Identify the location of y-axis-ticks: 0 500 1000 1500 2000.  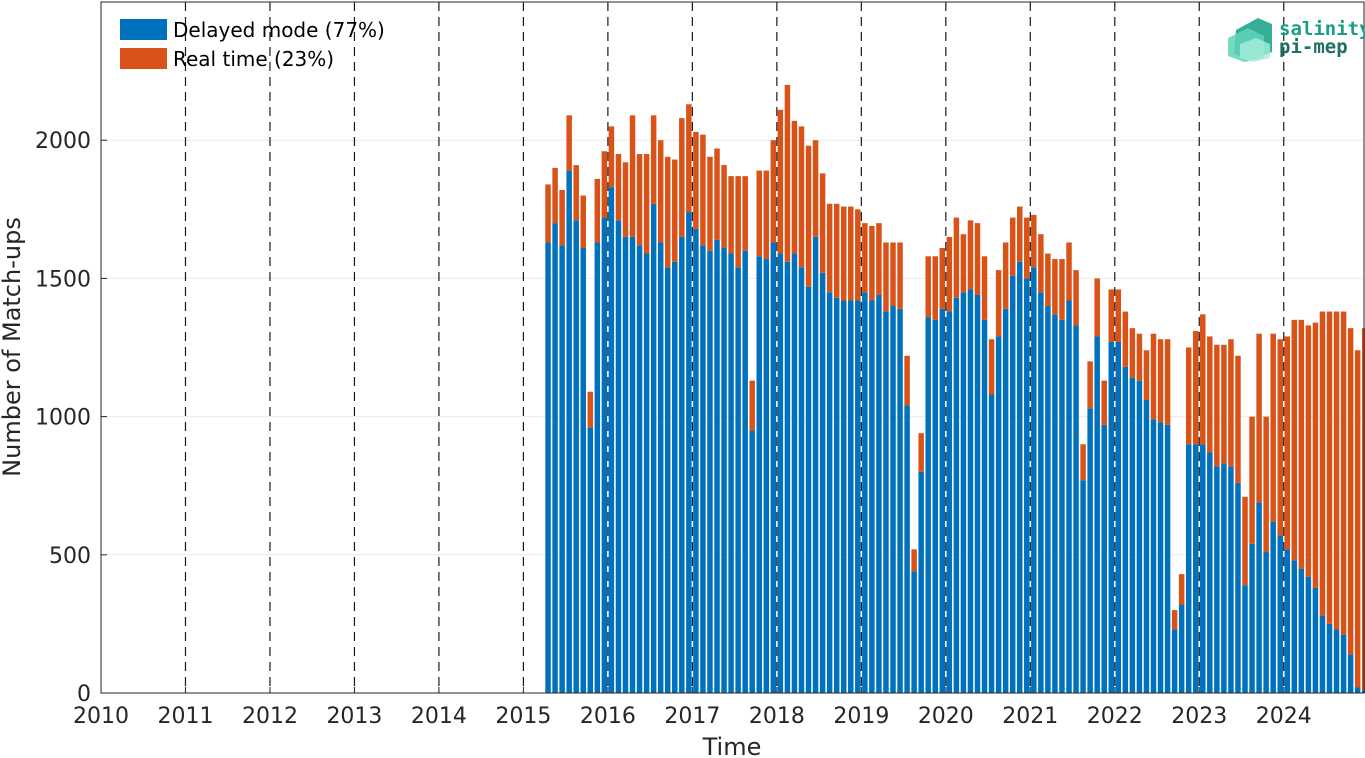
(71, 418).